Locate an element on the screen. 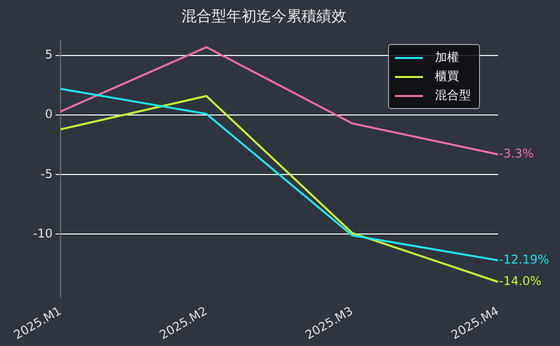 This screenshot has height=346, width=560. data-label: -14.0% is located at coordinates (520, 281).